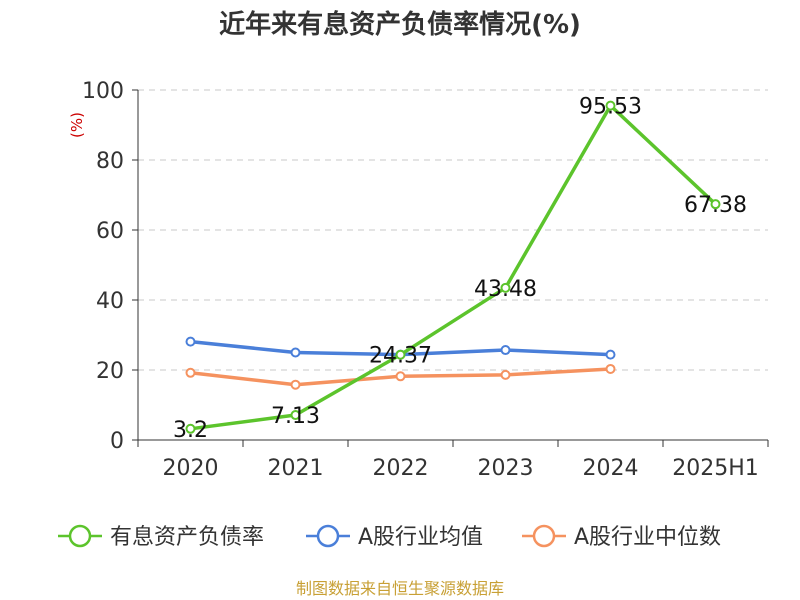 This screenshot has height=600, width=800. Describe the element at coordinates (110, 301) in the screenshot. I see `y-tick-label: 40` at that location.